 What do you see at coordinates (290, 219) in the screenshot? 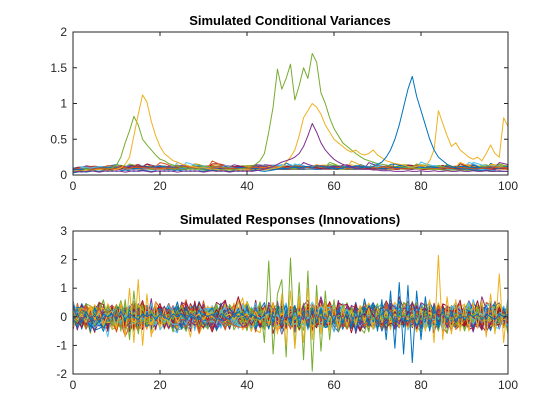
I see `chart-title-simulated-responses: Simulated Responses (Innovations)` at bounding box center [290, 219].